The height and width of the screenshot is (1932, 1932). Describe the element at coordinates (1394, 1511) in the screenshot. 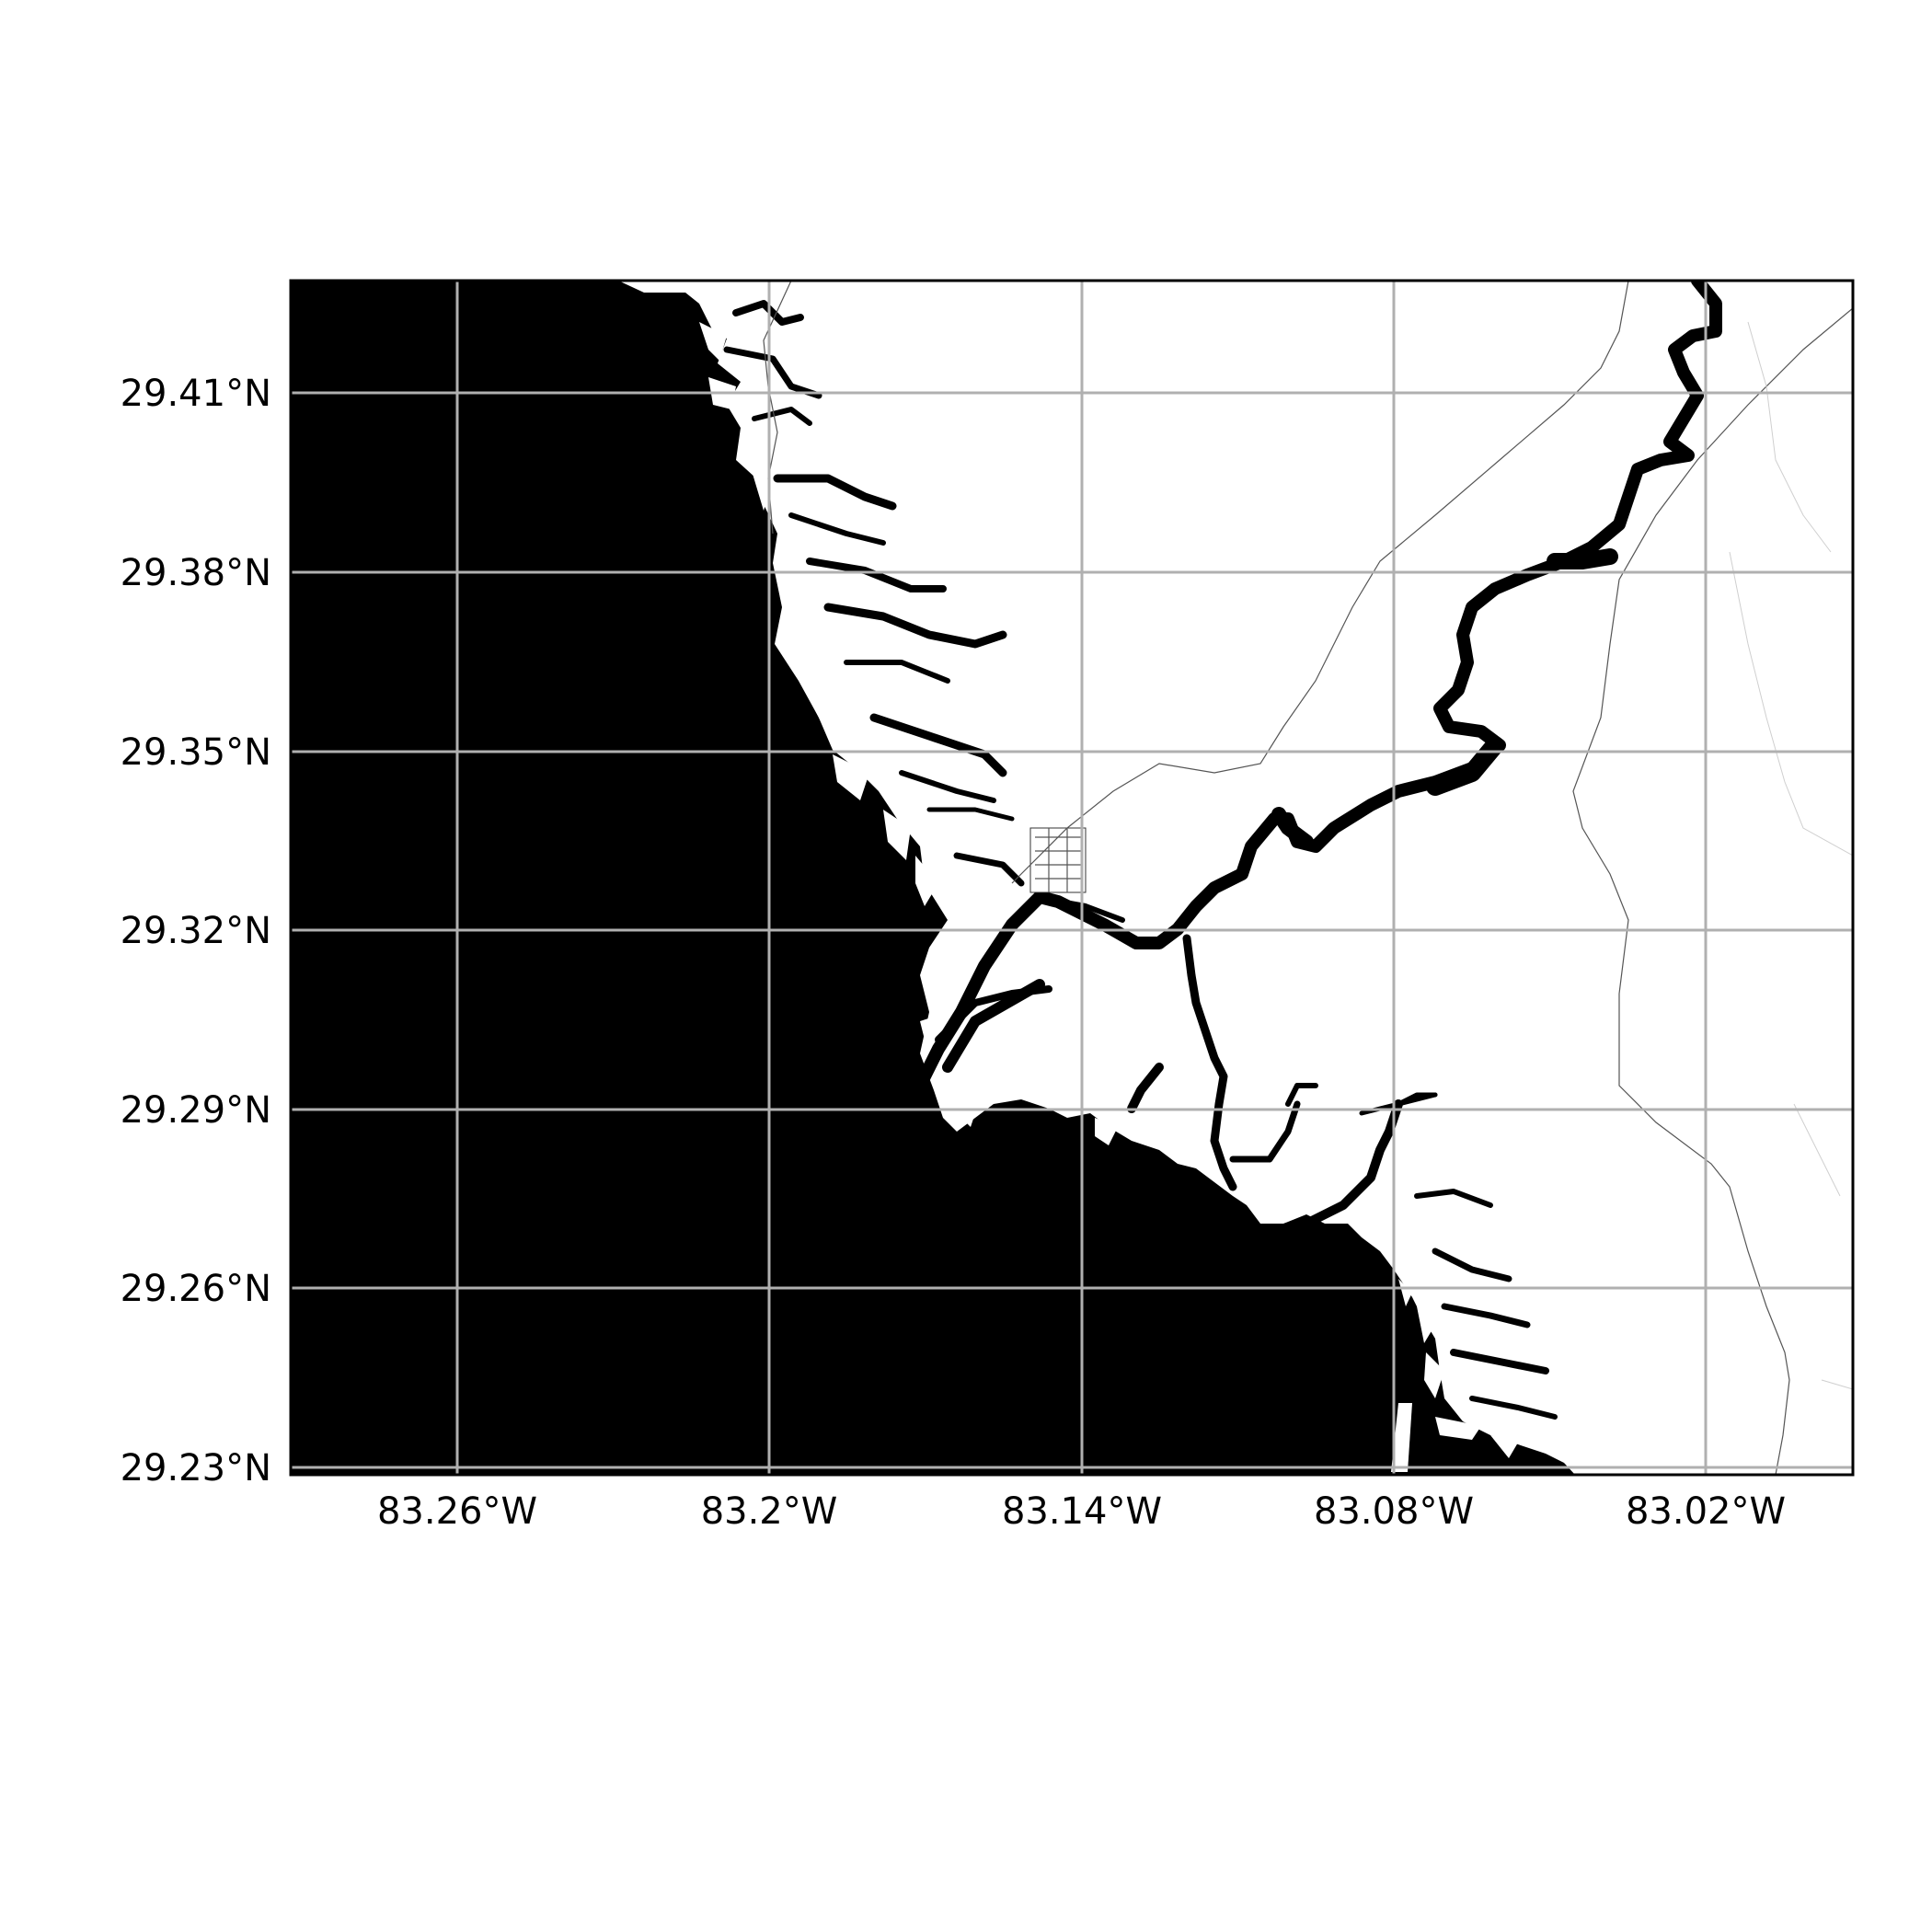

I see `lon-tick-label: 83.08°W` at that location.